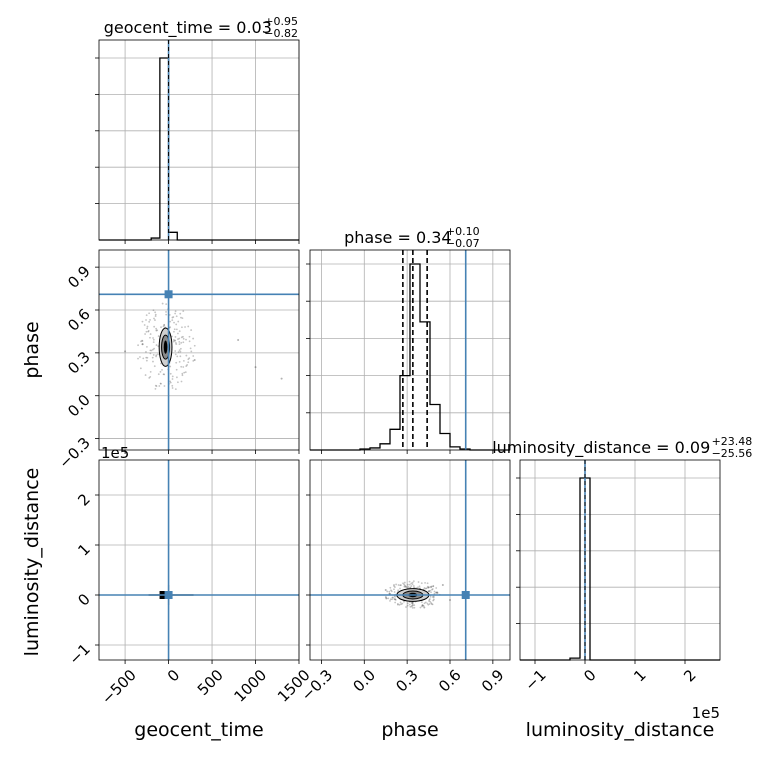 This screenshot has width=760, height=760. Describe the element at coordinates (535, 680) in the screenshot. I see `x-tick-label-luminosity_distance: −1` at that location.